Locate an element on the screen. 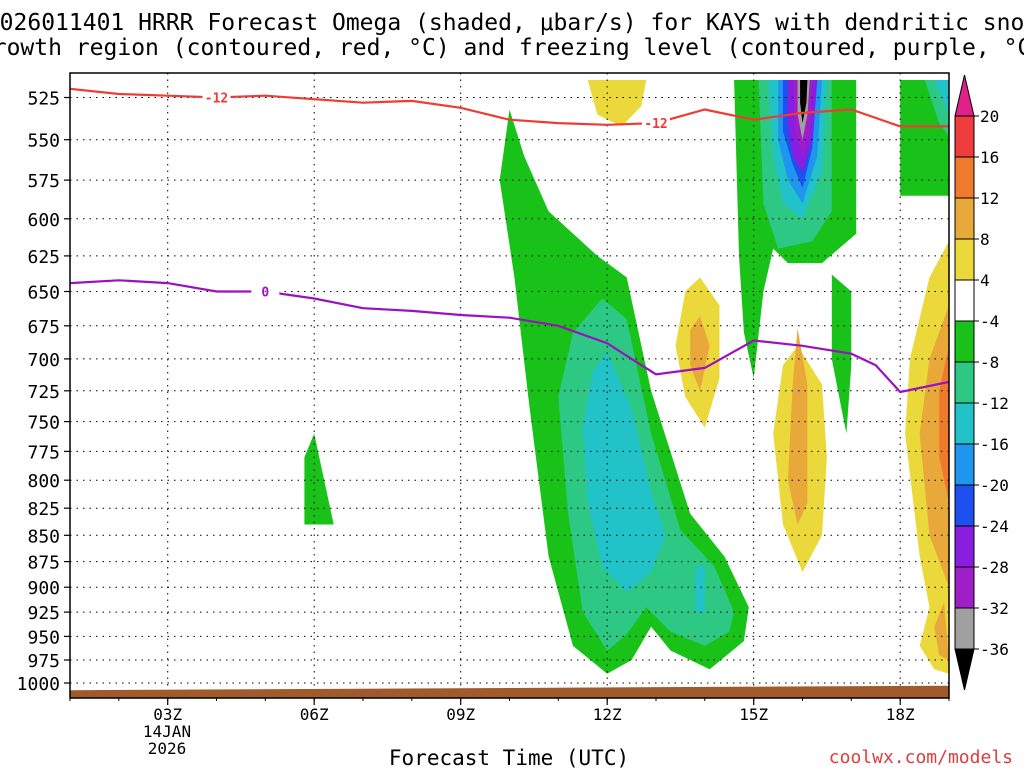 Image resolution: width=1024 pixels, height=772 pixels. colorbar-label-9: -20 is located at coordinates (994, 485).